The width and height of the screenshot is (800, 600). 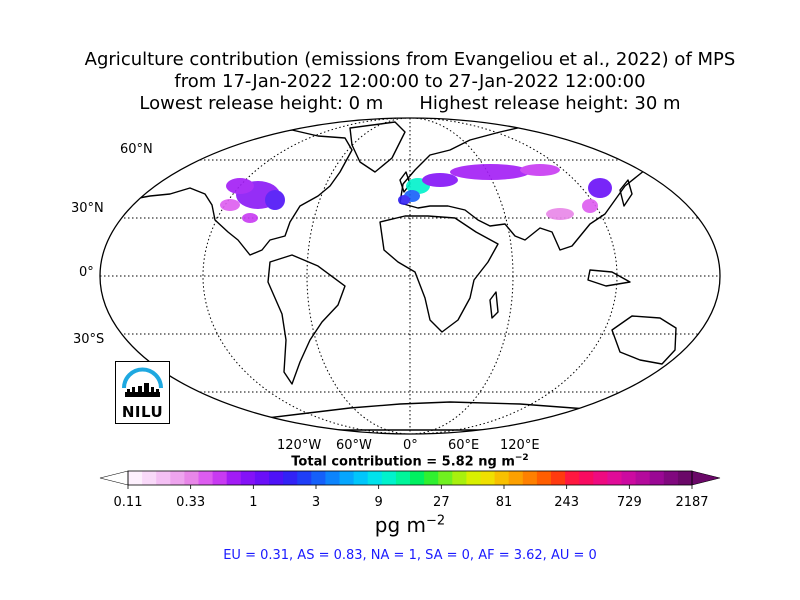 What do you see at coordinates (629, 502) in the screenshot?
I see `colorbar-tick-label: 729` at bounding box center [629, 502].